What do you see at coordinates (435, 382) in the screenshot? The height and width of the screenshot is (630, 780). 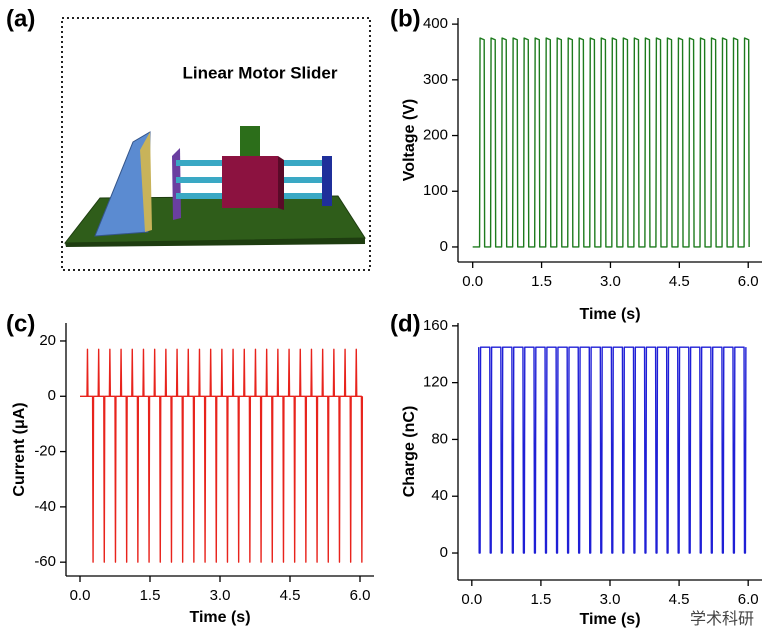 I see `y-tick-label: 120` at bounding box center [435, 382].